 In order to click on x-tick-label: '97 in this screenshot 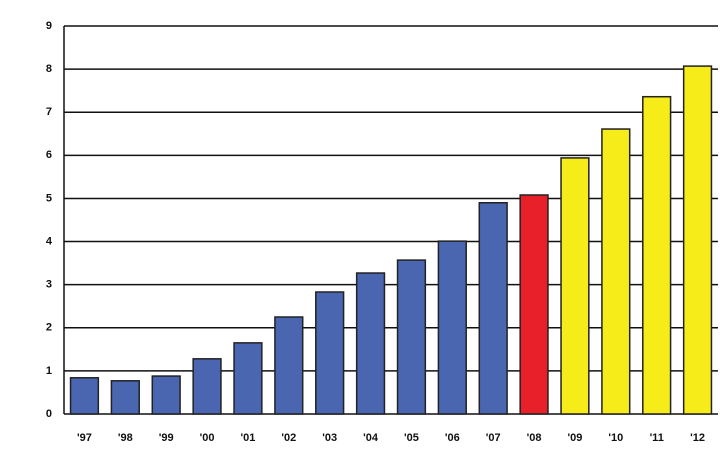, I will do `click(84, 438)`.